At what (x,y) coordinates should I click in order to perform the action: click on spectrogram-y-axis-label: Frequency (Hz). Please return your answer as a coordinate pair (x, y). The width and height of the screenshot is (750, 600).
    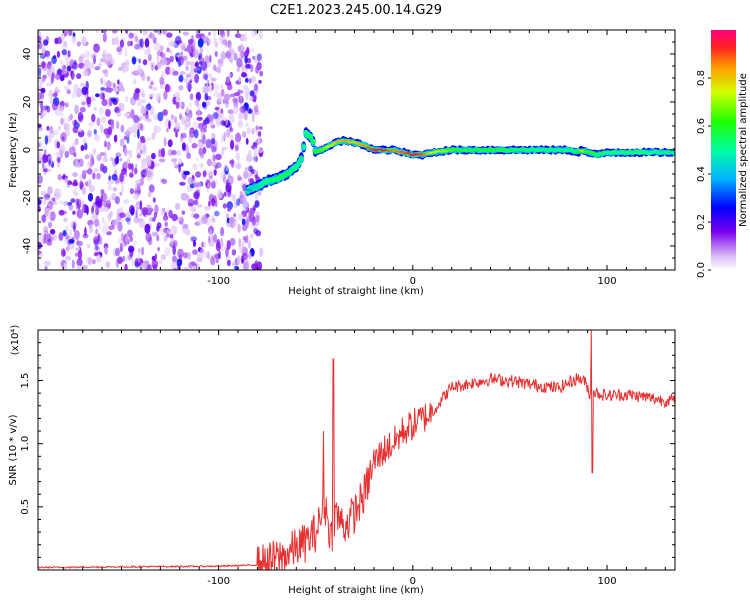
    Looking at the image, I should click on (13, 150).